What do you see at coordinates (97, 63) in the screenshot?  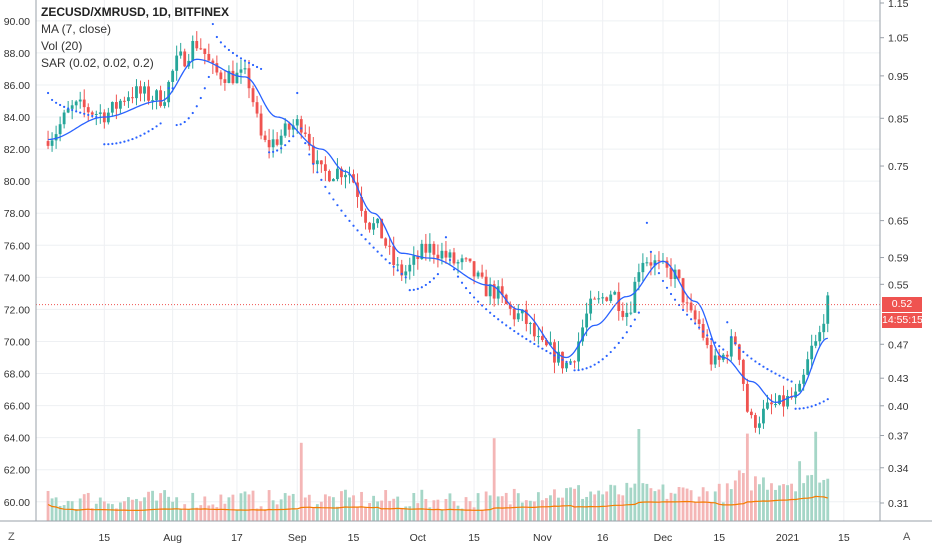 I see `legend-sar: SAR (0.02, 0.02, 0.2)` at bounding box center [97, 63].